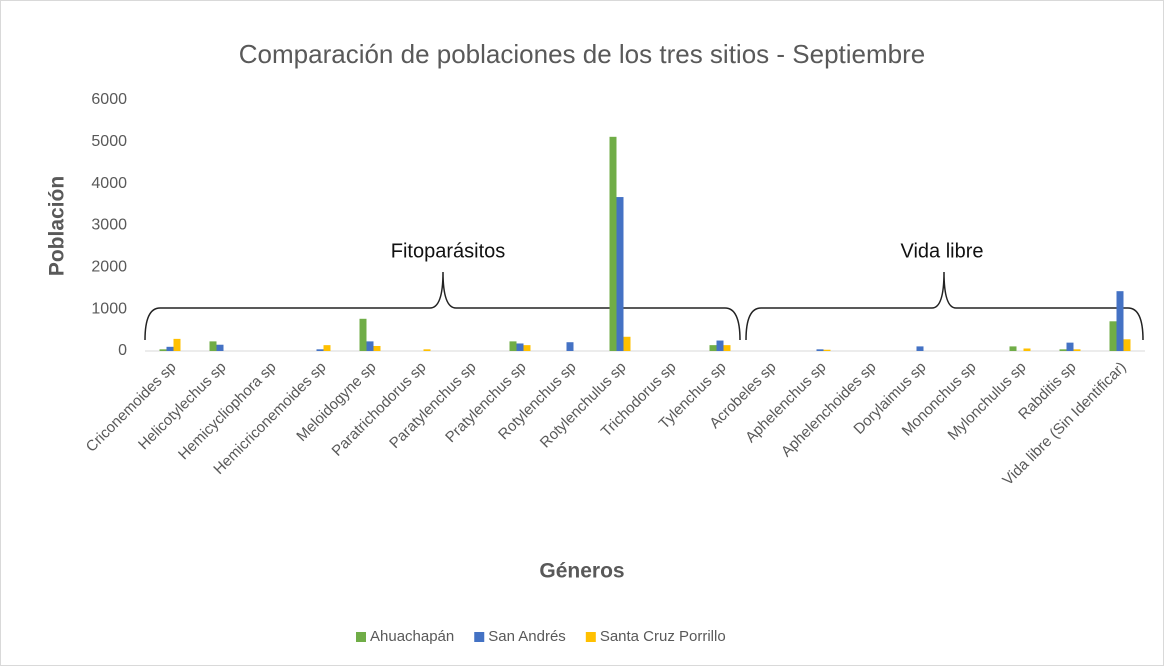 The width and height of the screenshot is (1164, 666). Describe the element at coordinates (109, 141) in the screenshot. I see `y-tick-label: 5000` at that location.